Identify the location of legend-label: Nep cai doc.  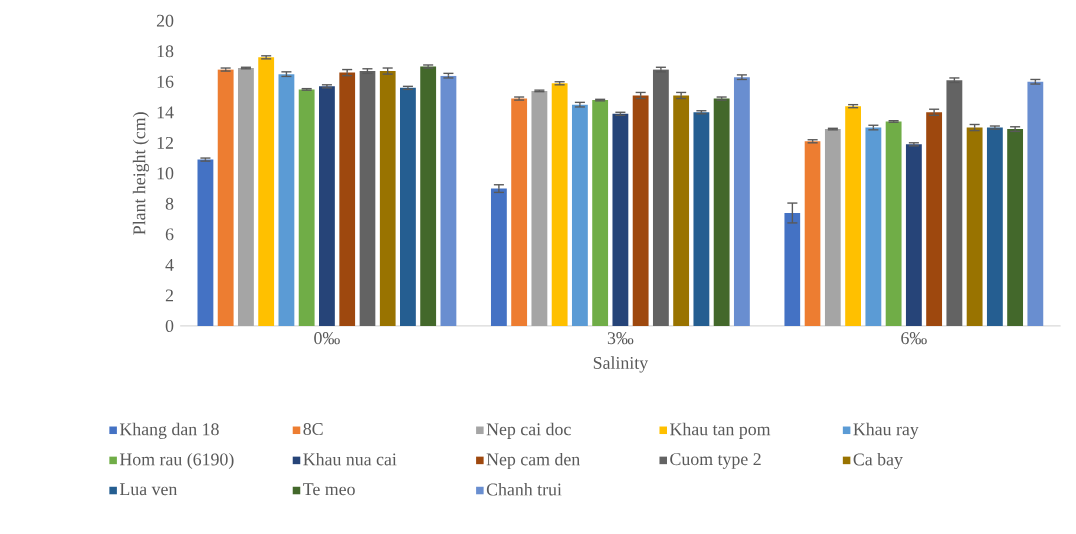
(528, 430).